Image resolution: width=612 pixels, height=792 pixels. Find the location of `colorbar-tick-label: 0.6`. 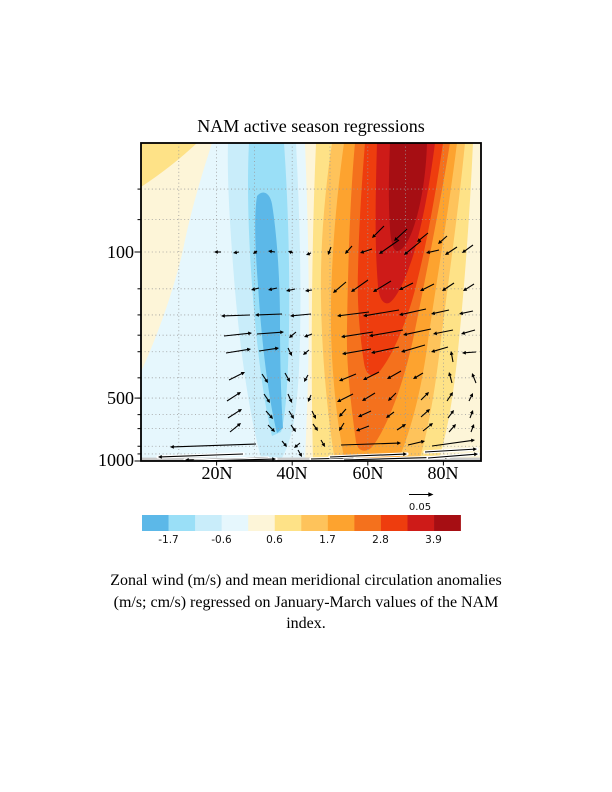

colorbar-tick-label: 0.6 is located at coordinates (274, 540).